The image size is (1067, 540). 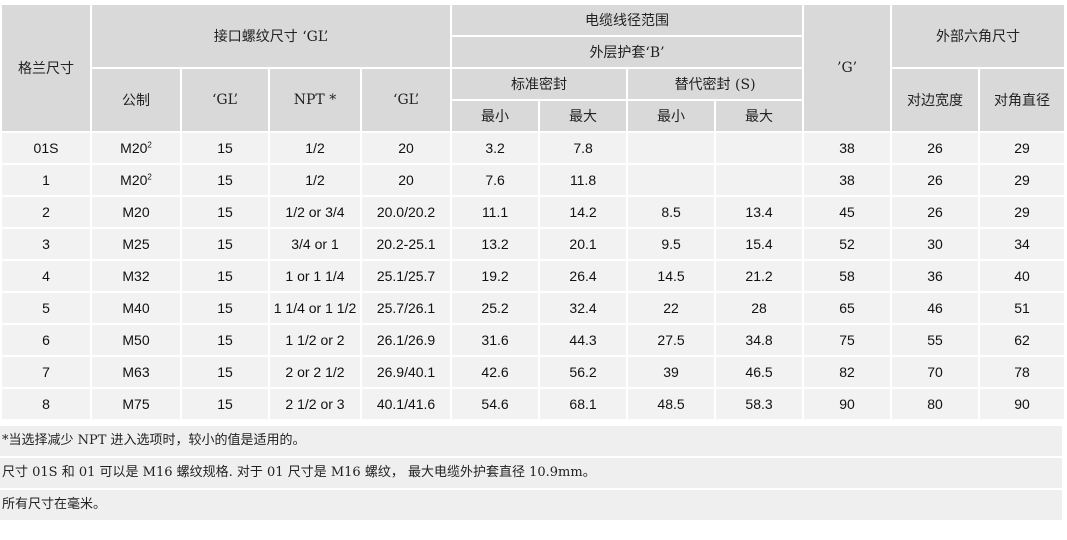 I want to click on cell-amax-value: 28, so click(x=759, y=308).